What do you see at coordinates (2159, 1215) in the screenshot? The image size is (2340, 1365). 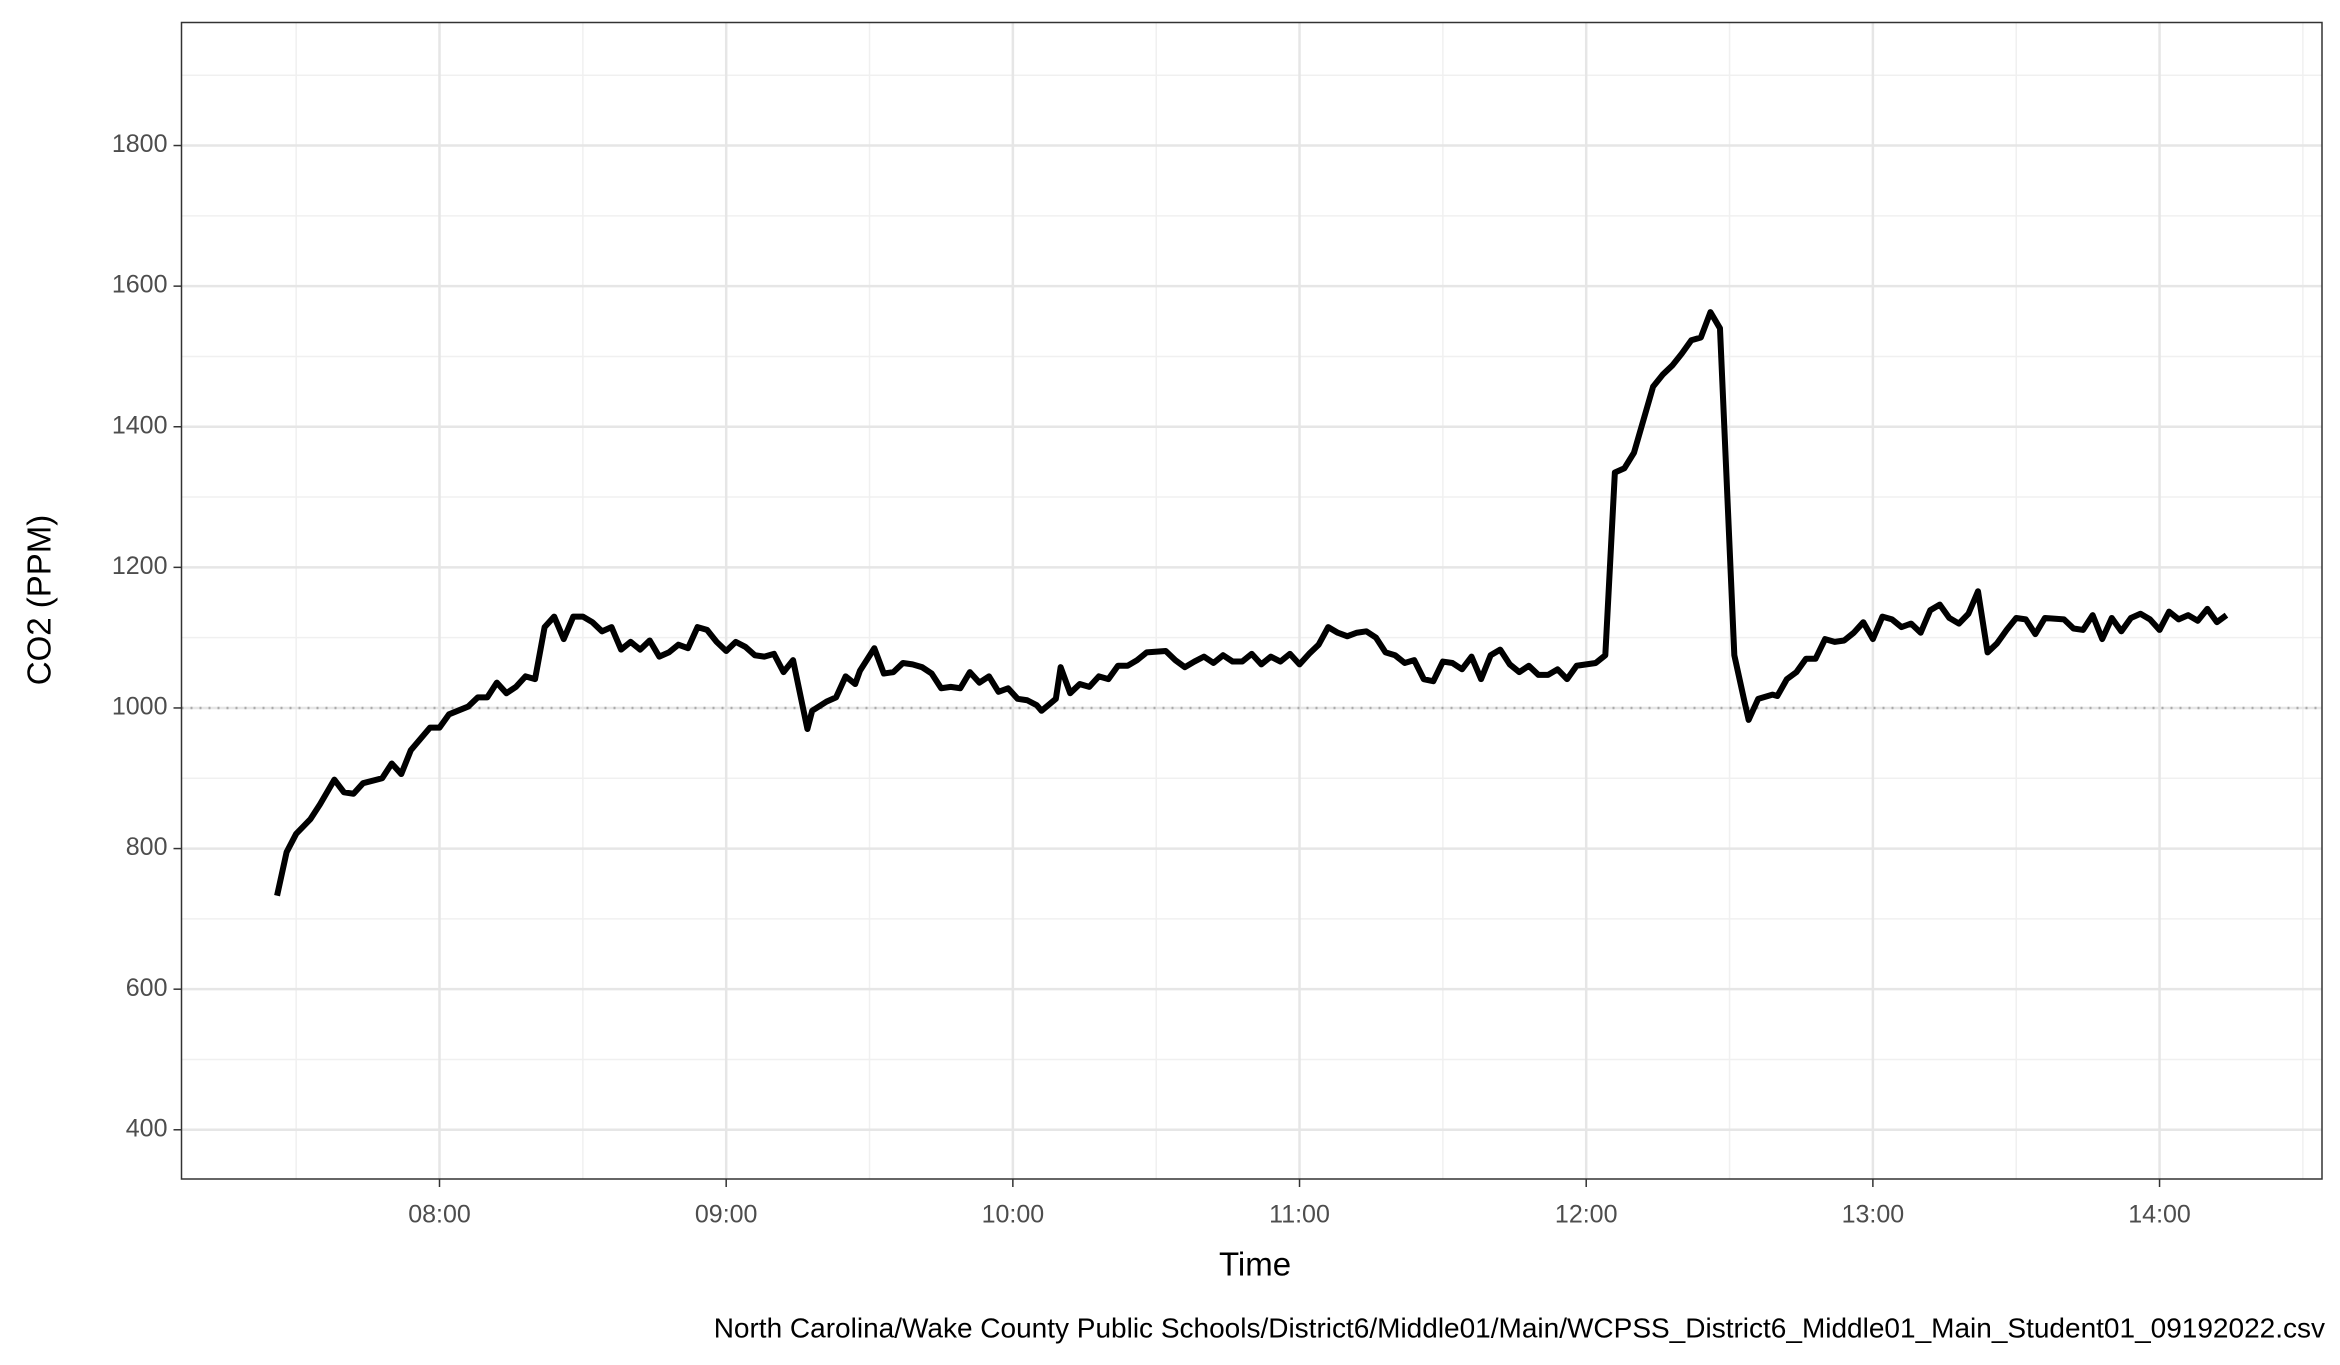 I see `x-tick-label: 14:00` at bounding box center [2159, 1215].